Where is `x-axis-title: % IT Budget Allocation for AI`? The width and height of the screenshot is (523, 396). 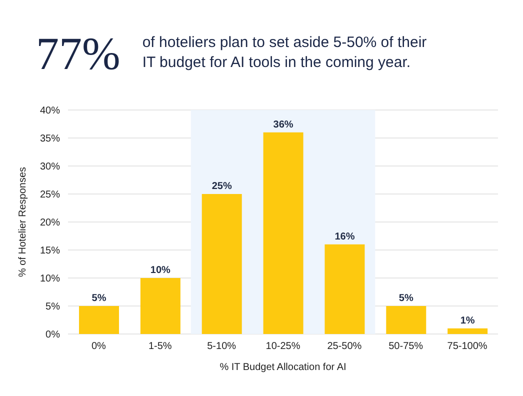 x-axis-title: % IT Budget Allocation for AI is located at coordinates (283, 367).